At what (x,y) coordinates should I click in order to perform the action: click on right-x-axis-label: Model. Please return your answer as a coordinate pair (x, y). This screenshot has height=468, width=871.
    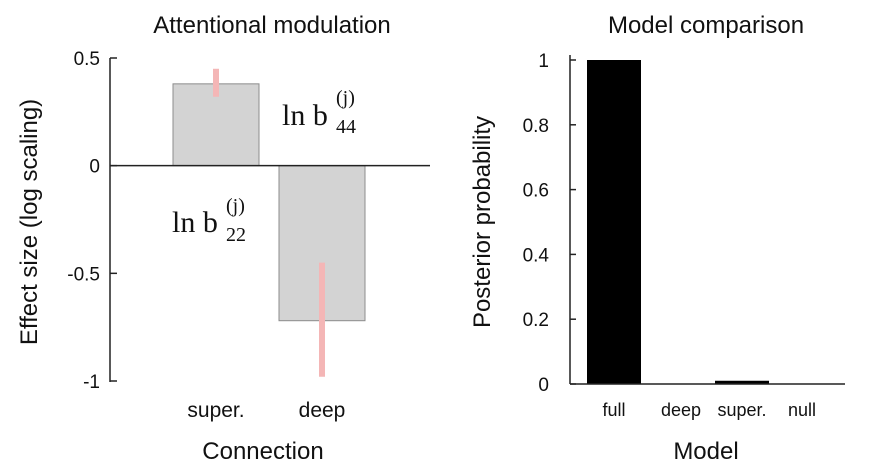
    Looking at the image, I should click on (705, 451).